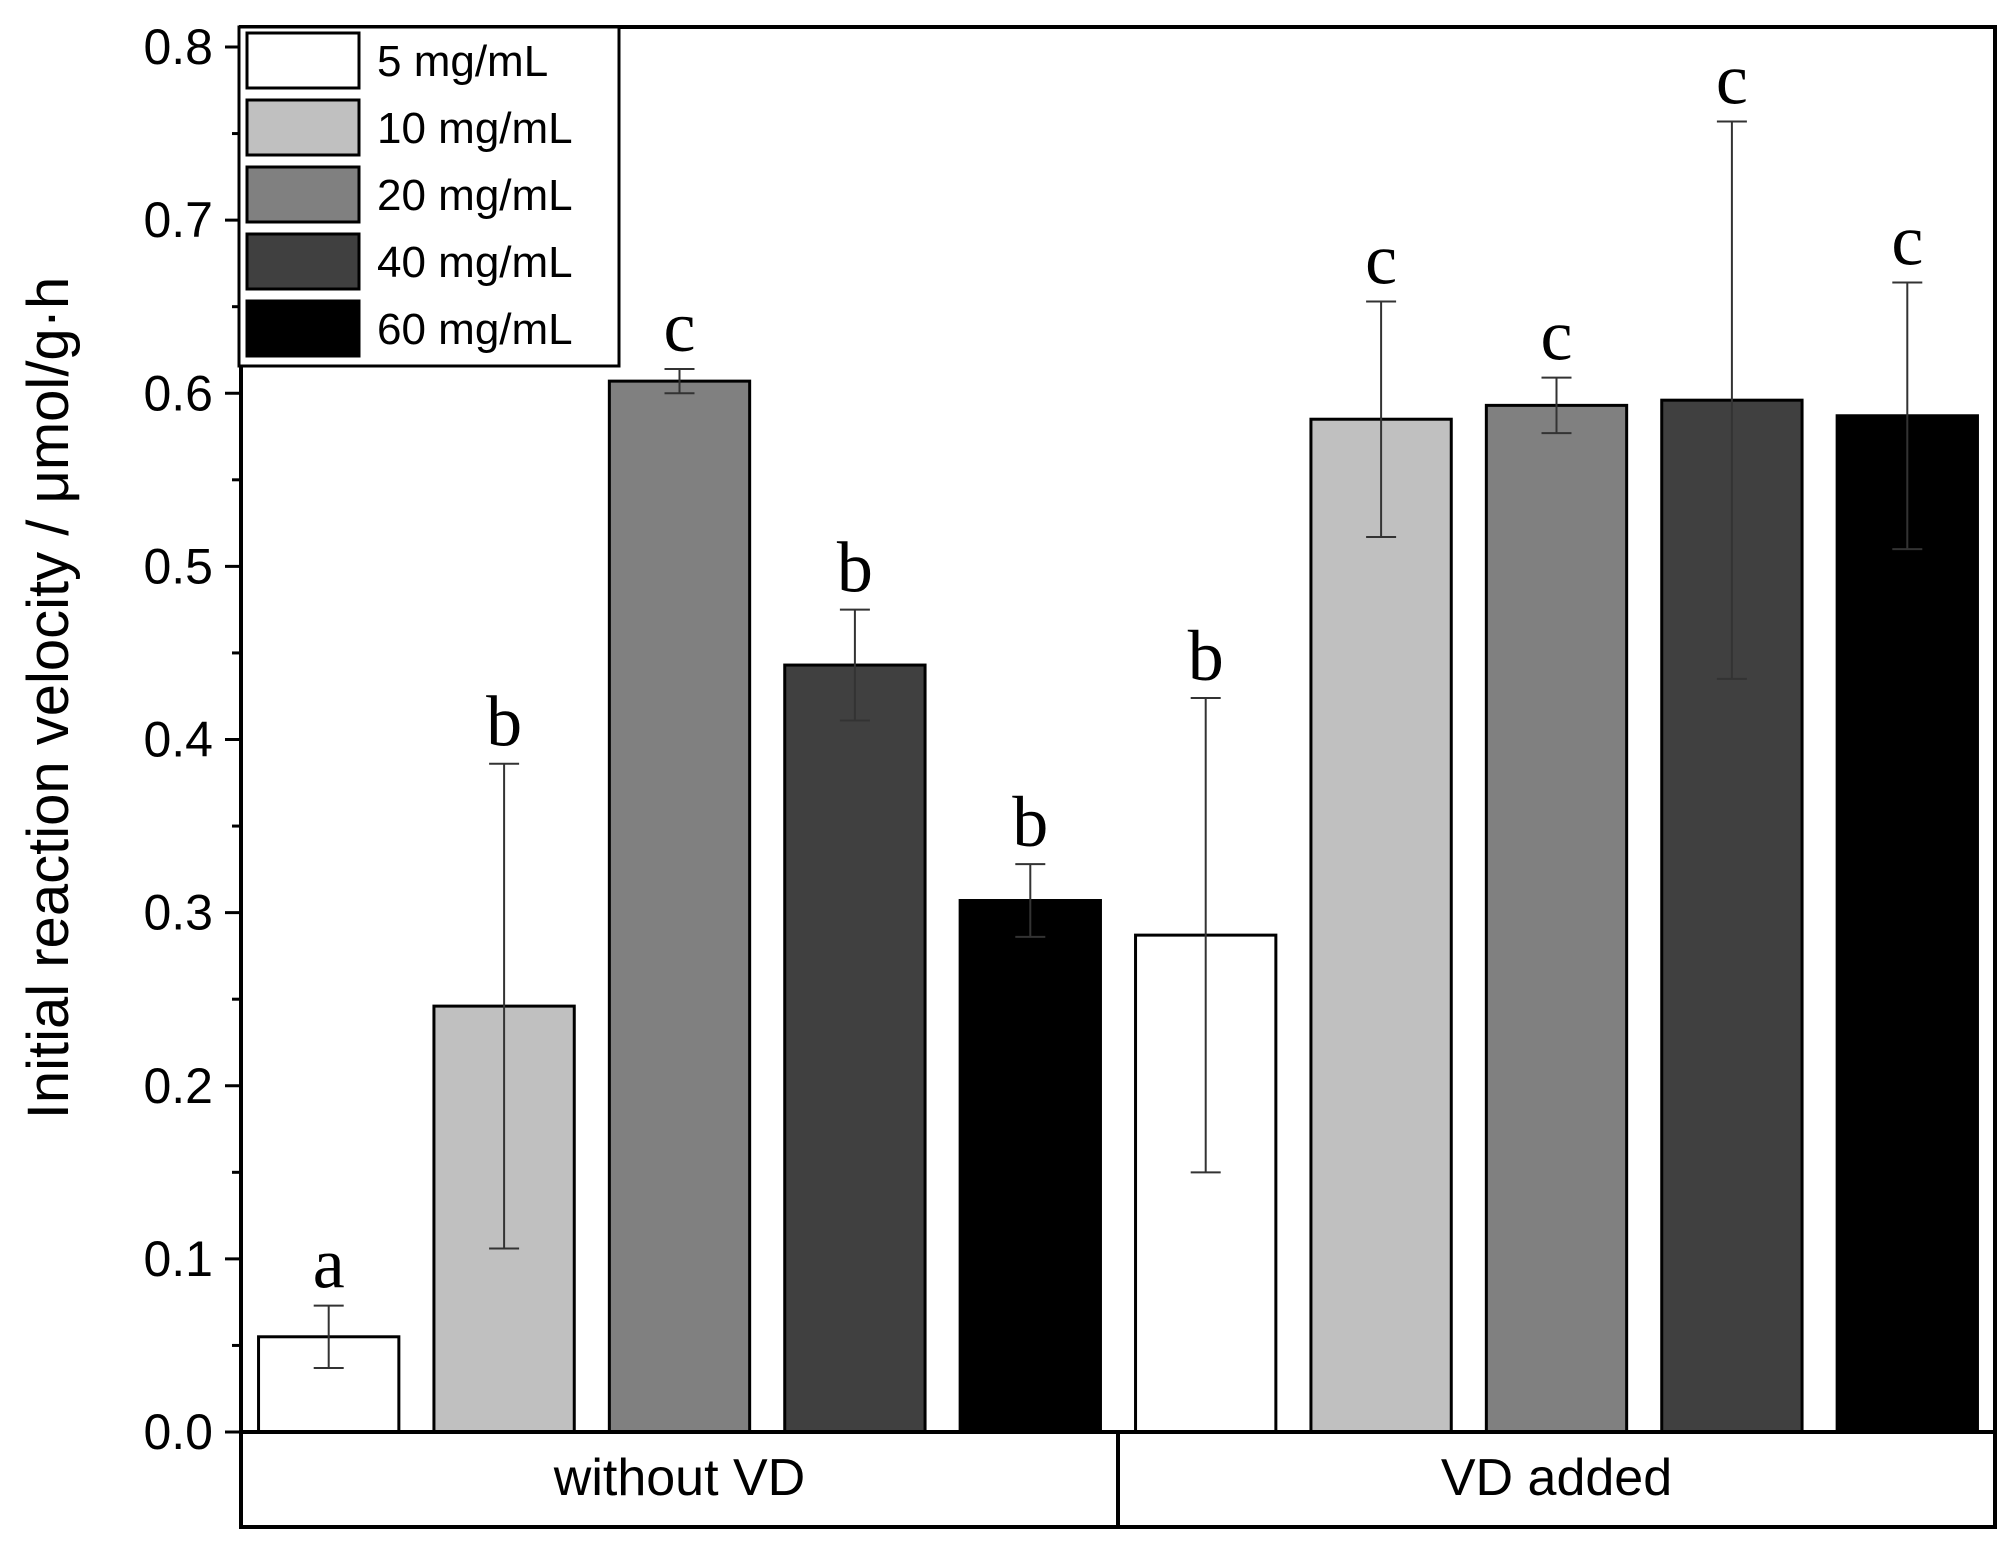 The height and width of the screenshot is (1546, 2007). What do you see at coordinates (178, 47) in the screenshot?
I see `y-tick-label: 0.8` at bounding box center [178, 47].